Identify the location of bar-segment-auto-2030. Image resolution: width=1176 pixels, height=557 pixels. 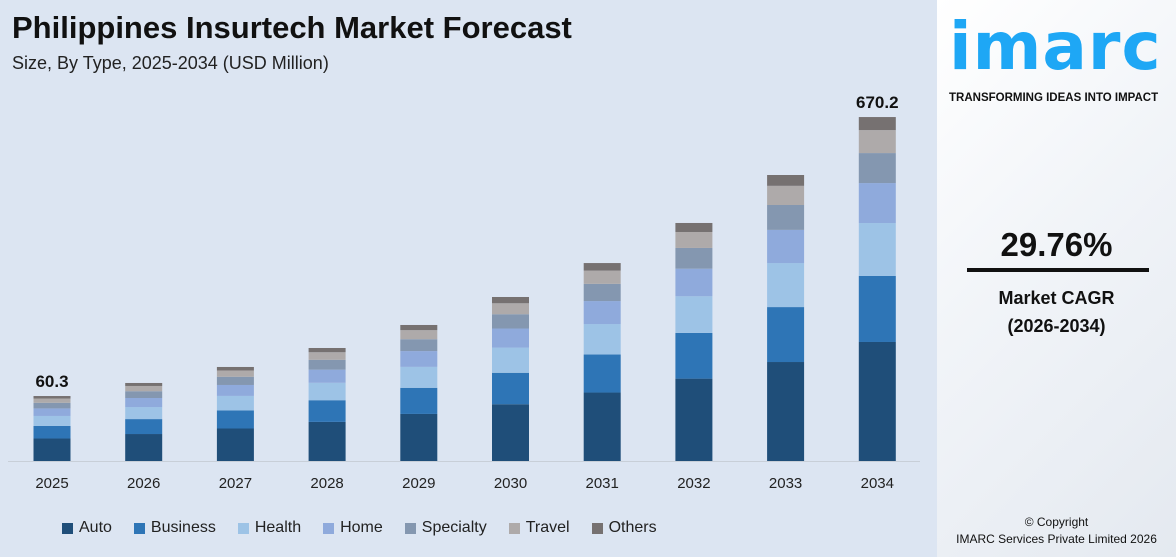
(510, 432).